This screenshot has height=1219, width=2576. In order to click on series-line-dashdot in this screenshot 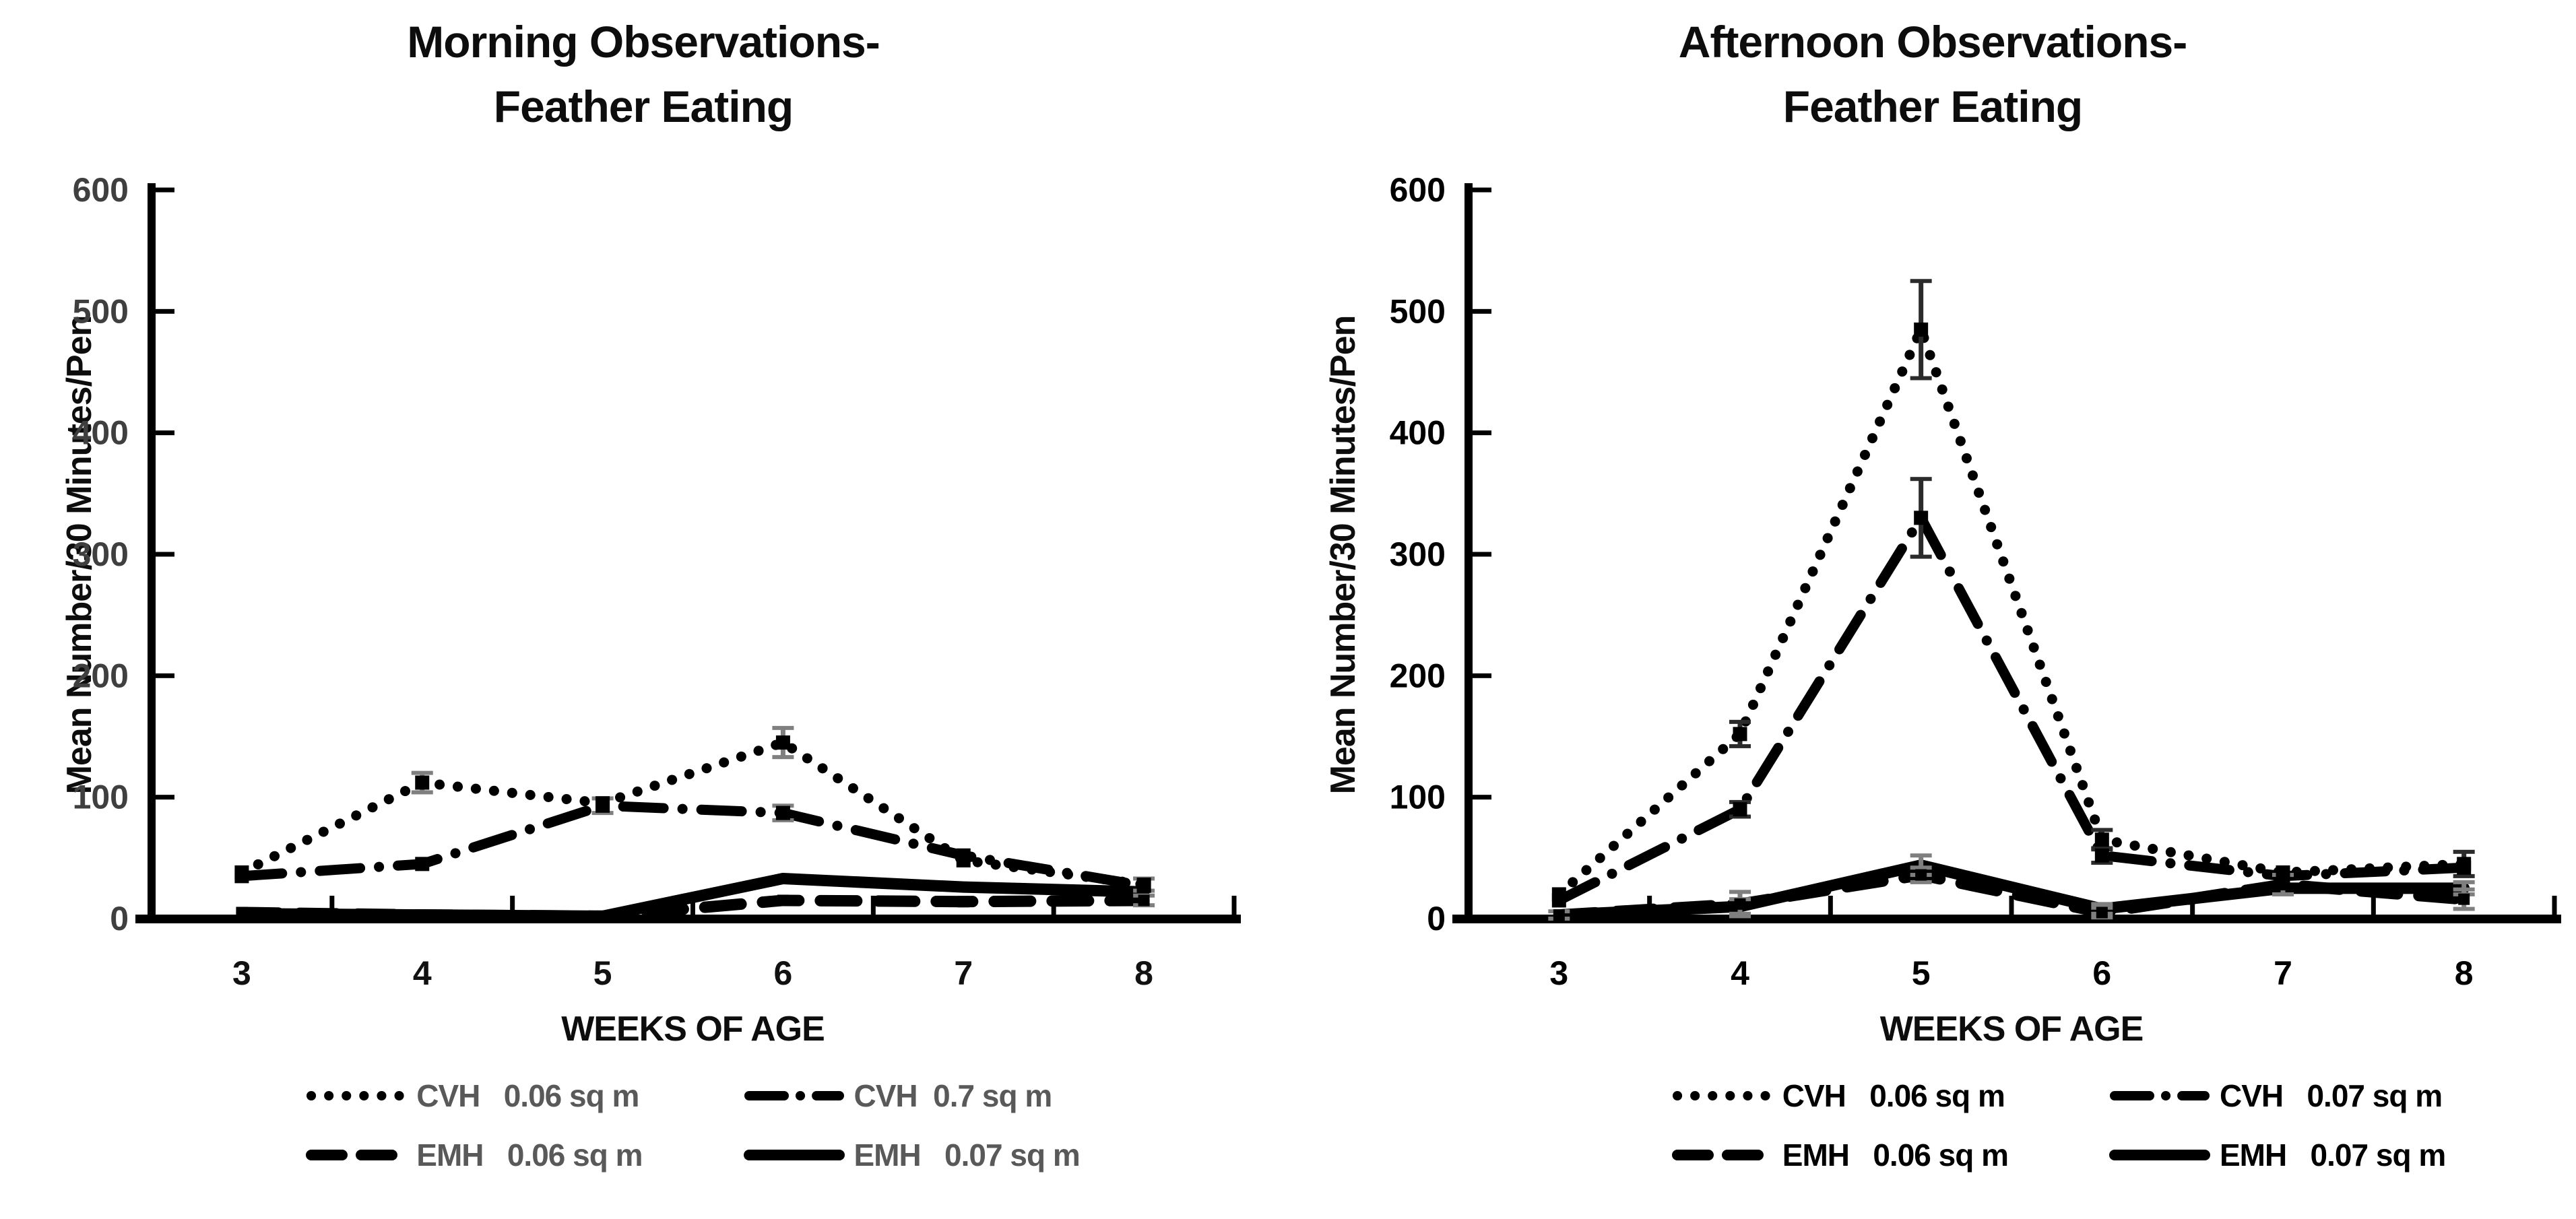, I will do `click(2012, 709)`.